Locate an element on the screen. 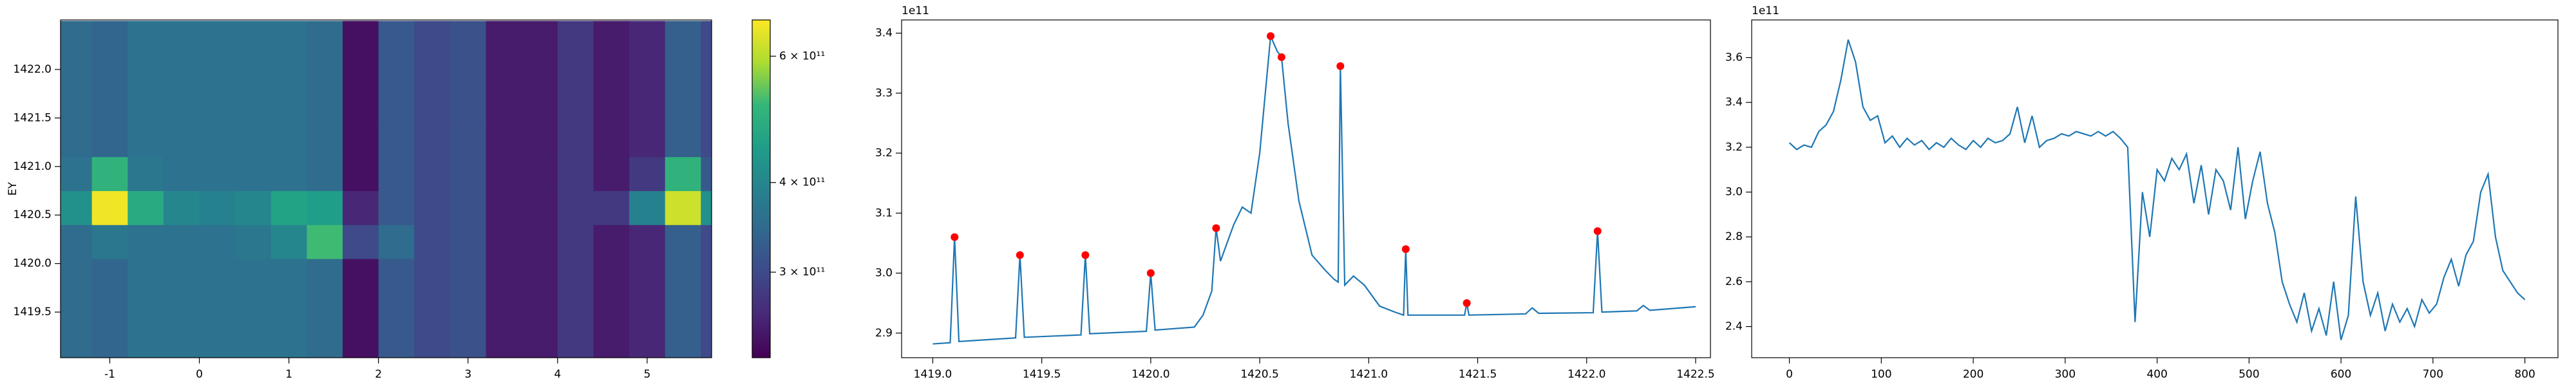  y-tick-label: 1422.0 is located at coordinates (33, 69).